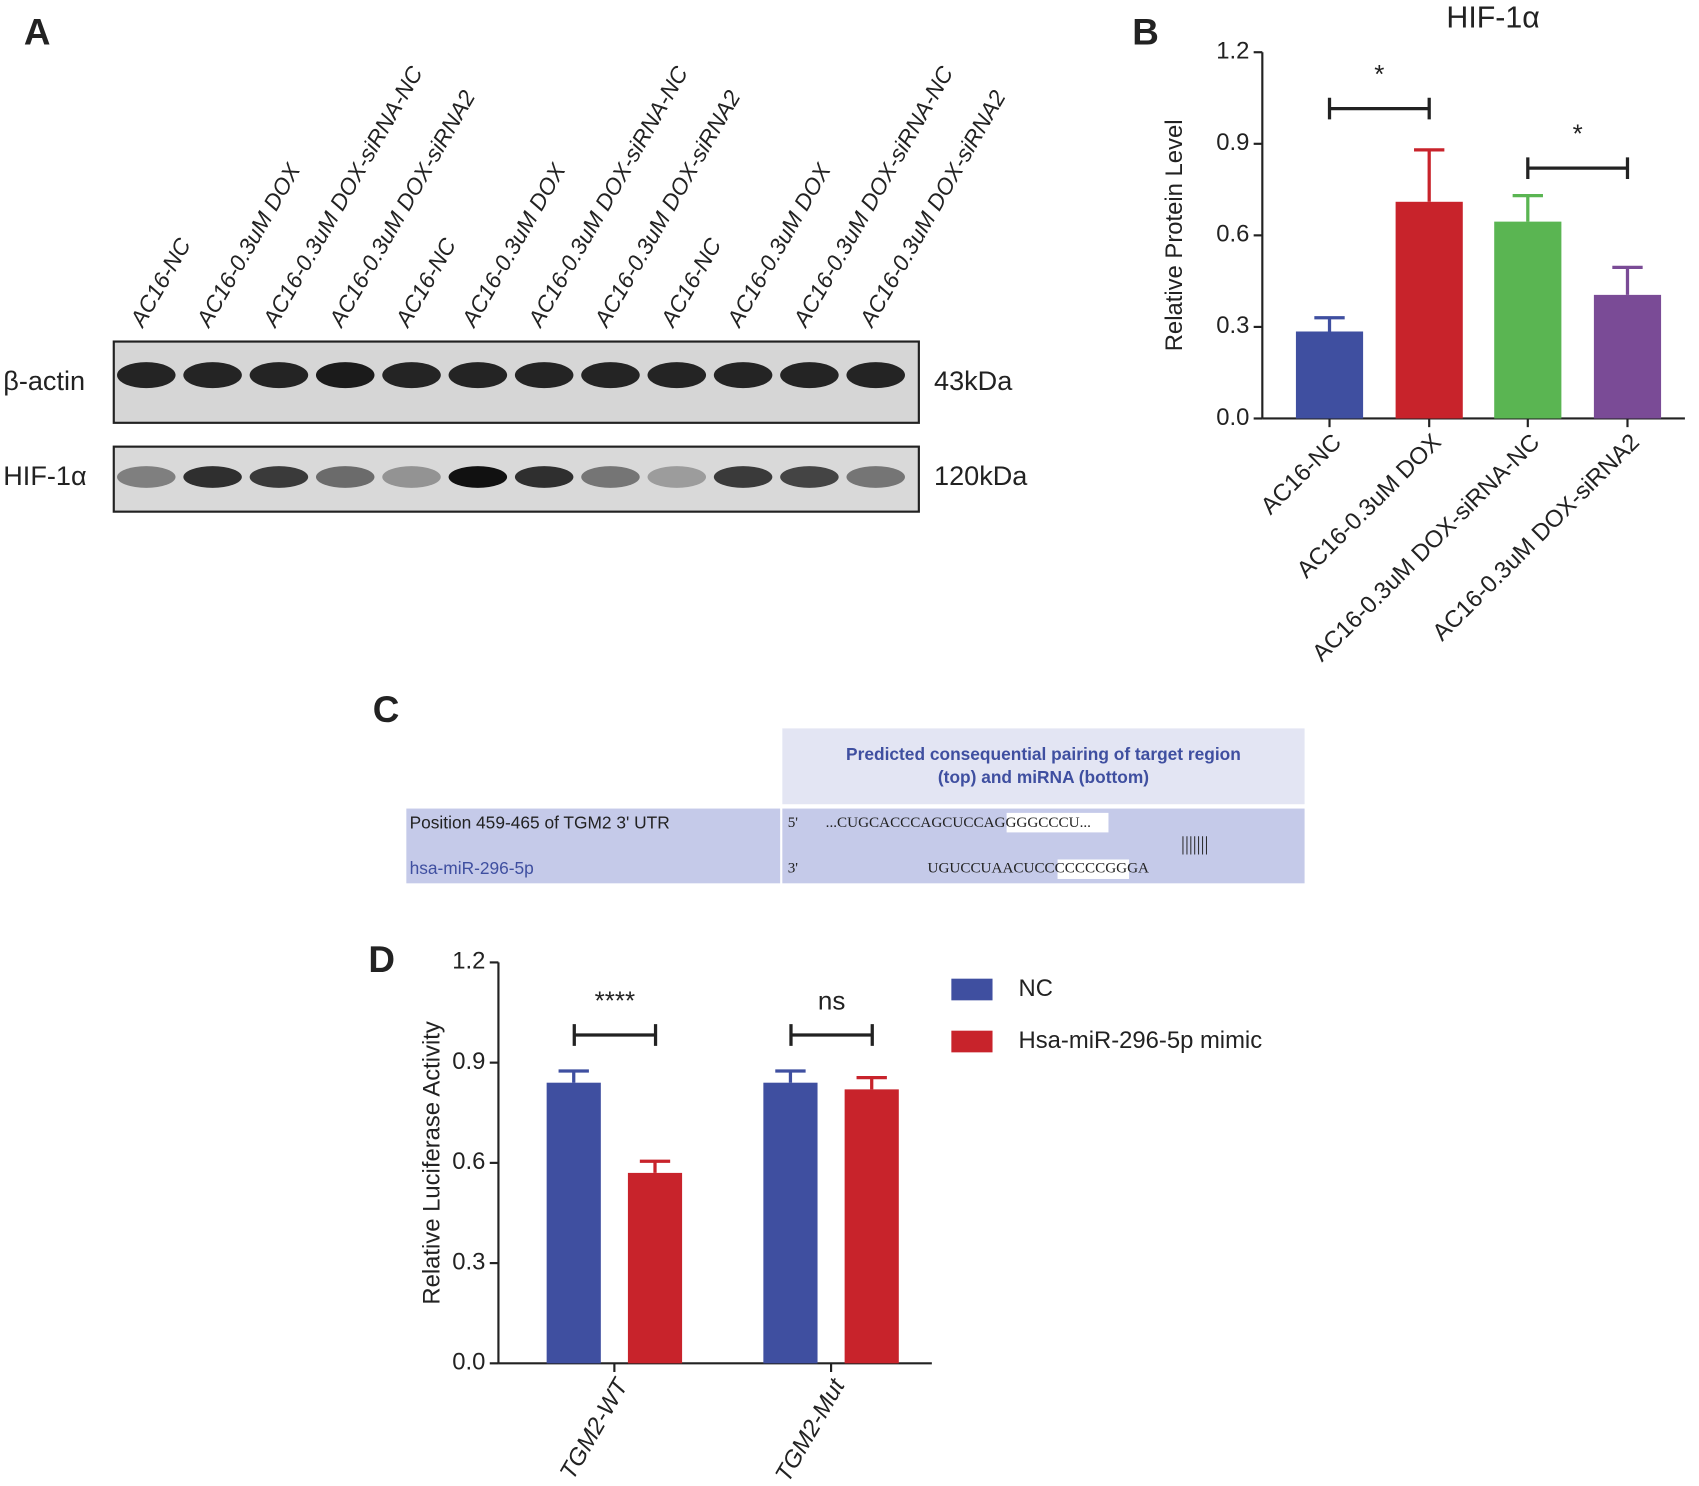 This screenshot has width=1699, height=1486. Describe the element at coordinates (793, 822) in the screenshot. I see `strand-end: 5'` at that location.